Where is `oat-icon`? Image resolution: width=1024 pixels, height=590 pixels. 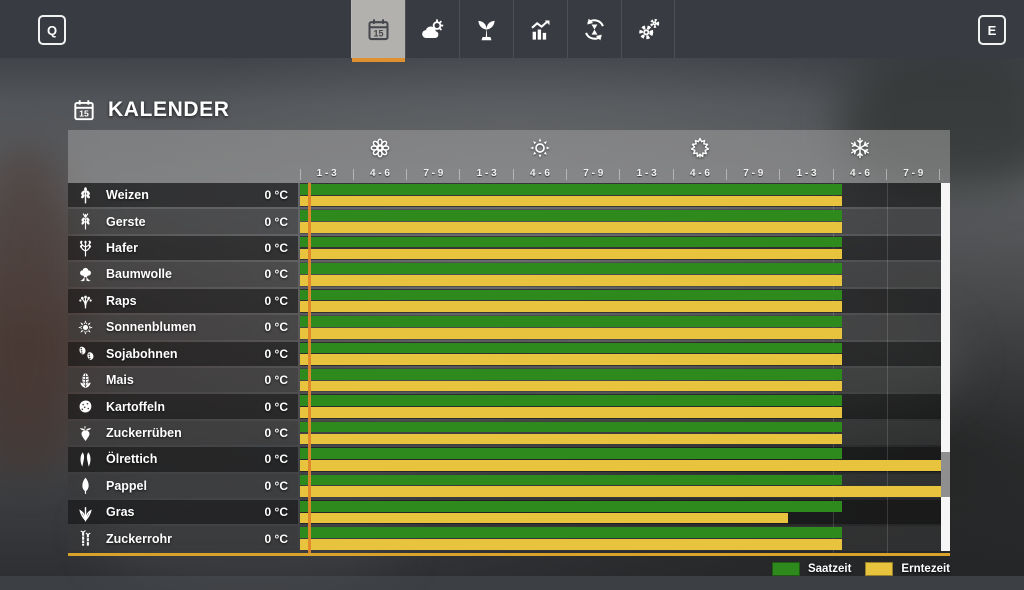 oat-icon is located at coordinates (85, 248).